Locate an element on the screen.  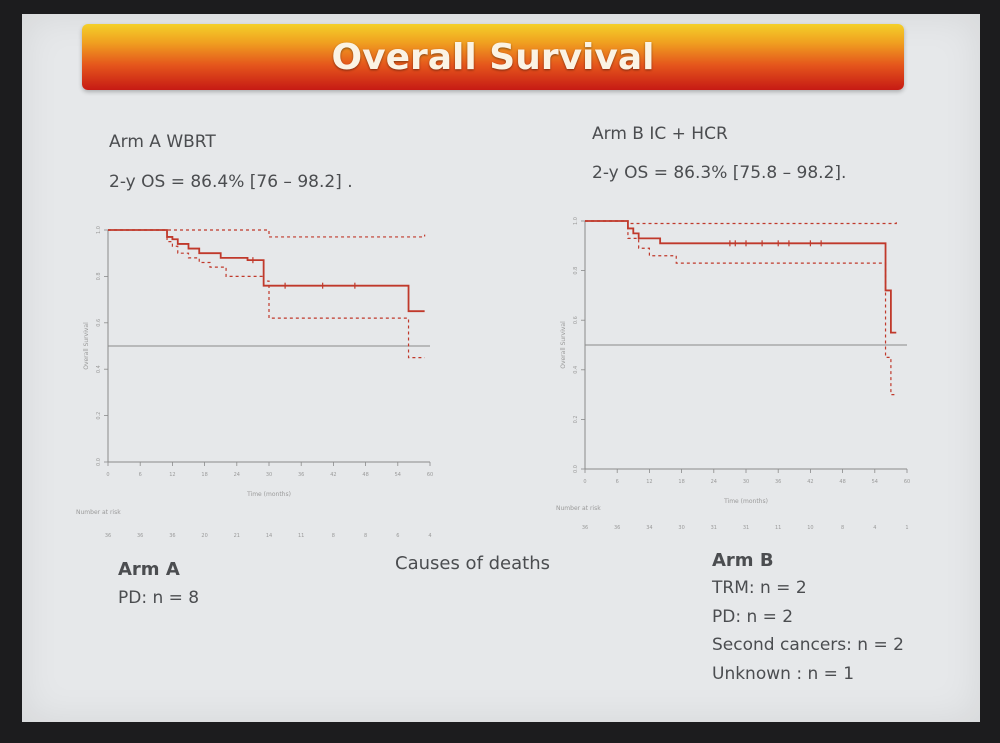
causes-of-deaths-title: Causes of deaths is located at coordinates (473, 563).